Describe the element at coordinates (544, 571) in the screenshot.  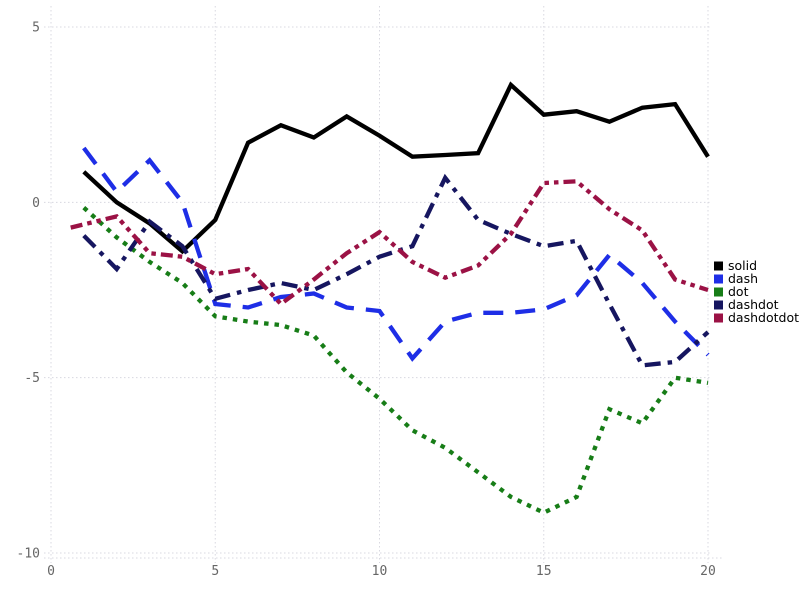
I see `x-tick-label-15: 15` at that location.